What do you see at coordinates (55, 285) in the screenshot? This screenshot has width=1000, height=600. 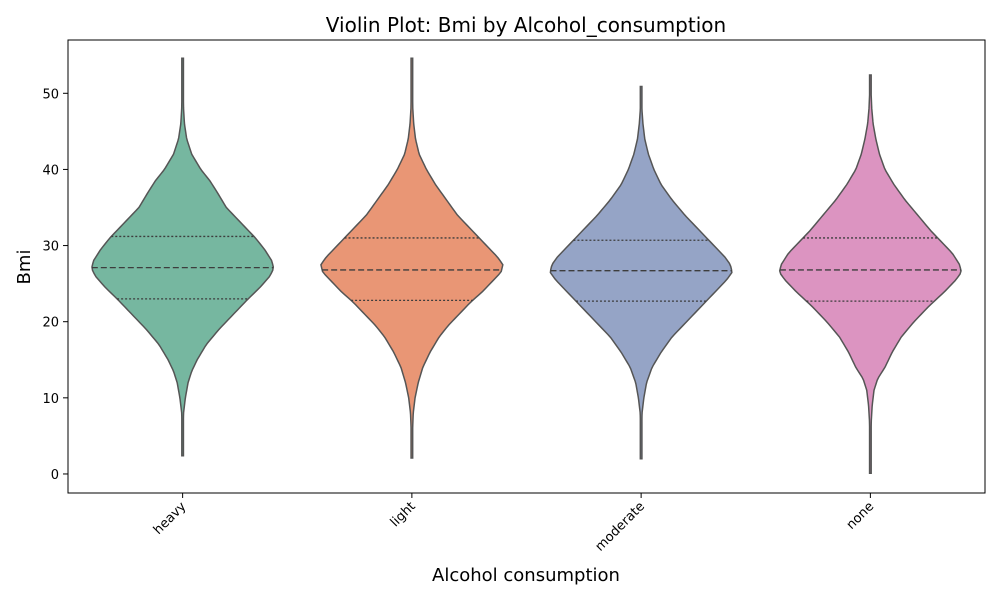 I see `y-axis: 0 10 20 30 40 50` at bounding box center [55, 285].